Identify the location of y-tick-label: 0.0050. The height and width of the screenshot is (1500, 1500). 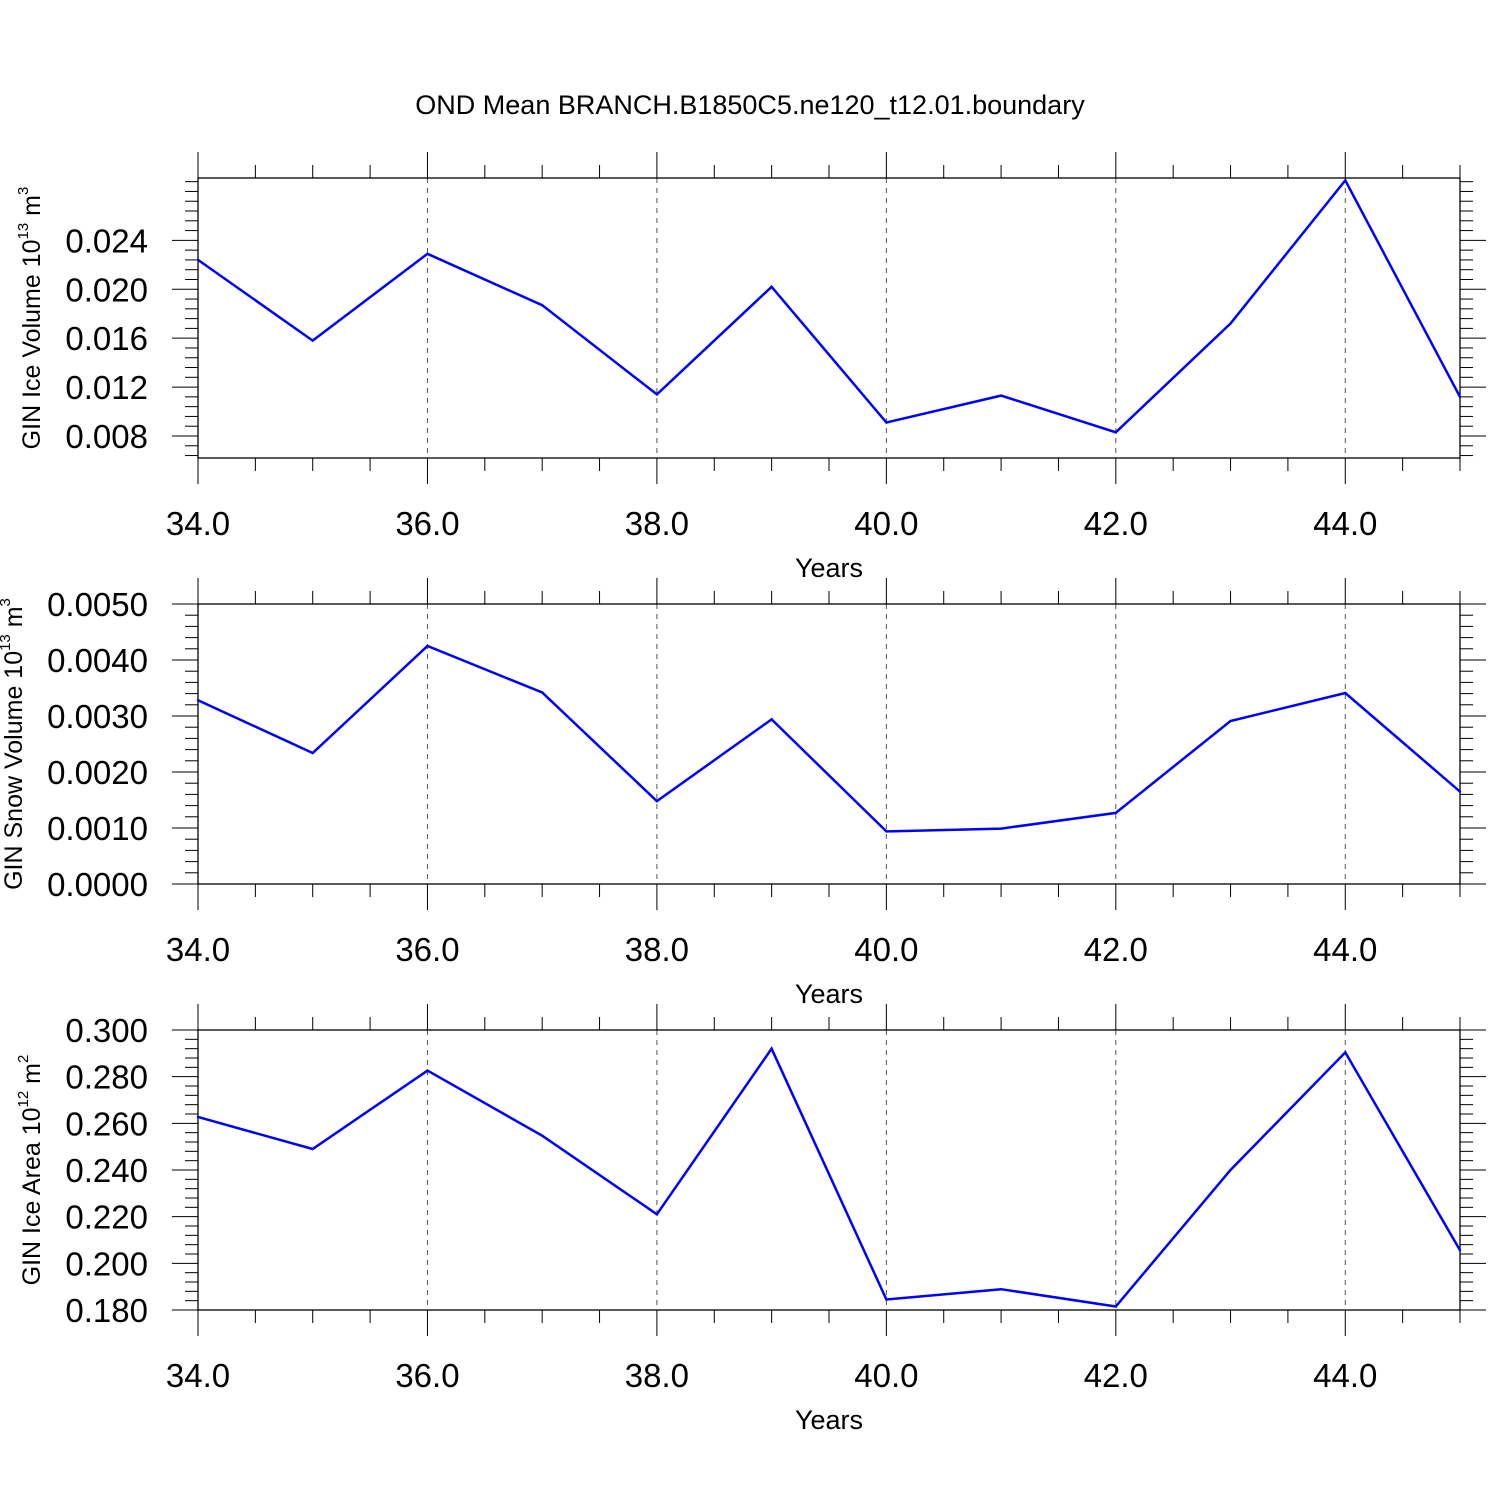
(97, 604).